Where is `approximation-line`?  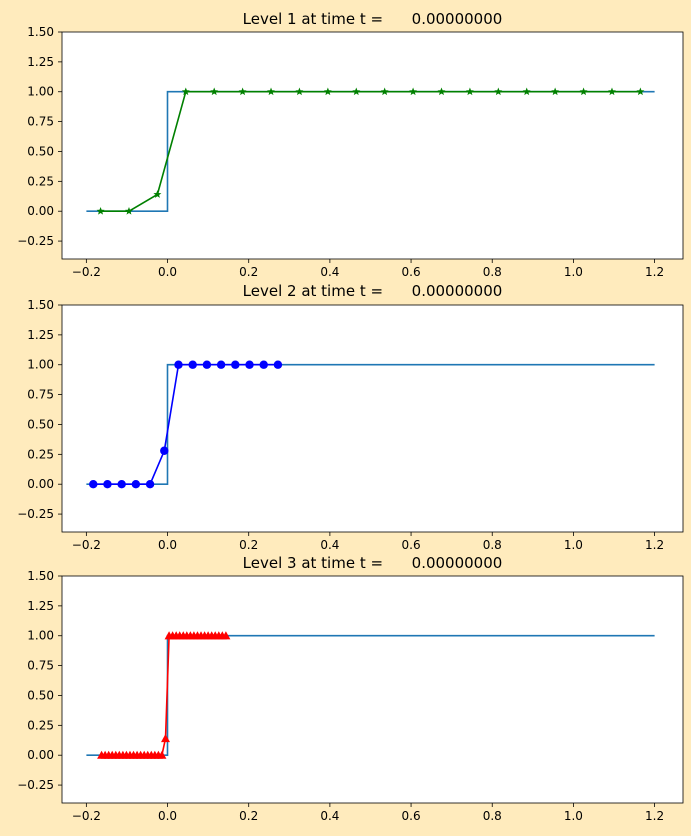 approximation-line is located at coordinates (370, 151).